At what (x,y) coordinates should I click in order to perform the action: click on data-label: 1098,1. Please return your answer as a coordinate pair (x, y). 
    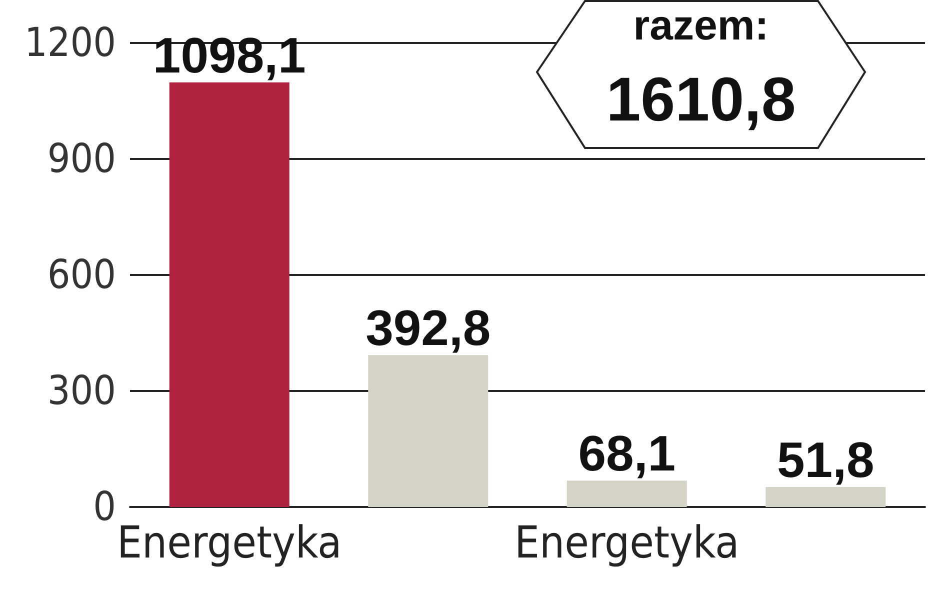
    Looking at the image, I should click on (229, 55).